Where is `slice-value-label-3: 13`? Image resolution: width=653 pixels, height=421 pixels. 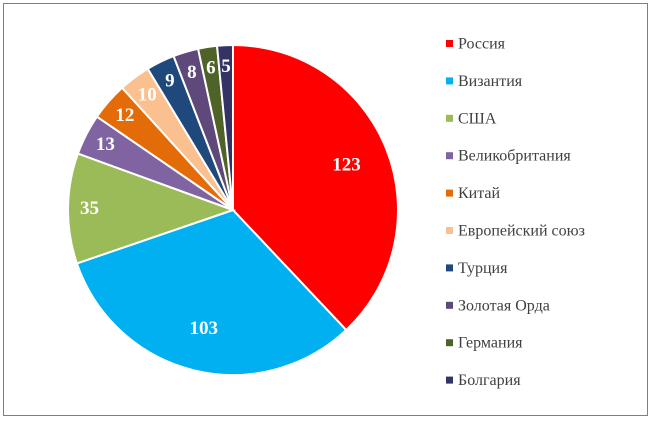 slice-value-label-3: 13 is located at coordinates (105, 144).